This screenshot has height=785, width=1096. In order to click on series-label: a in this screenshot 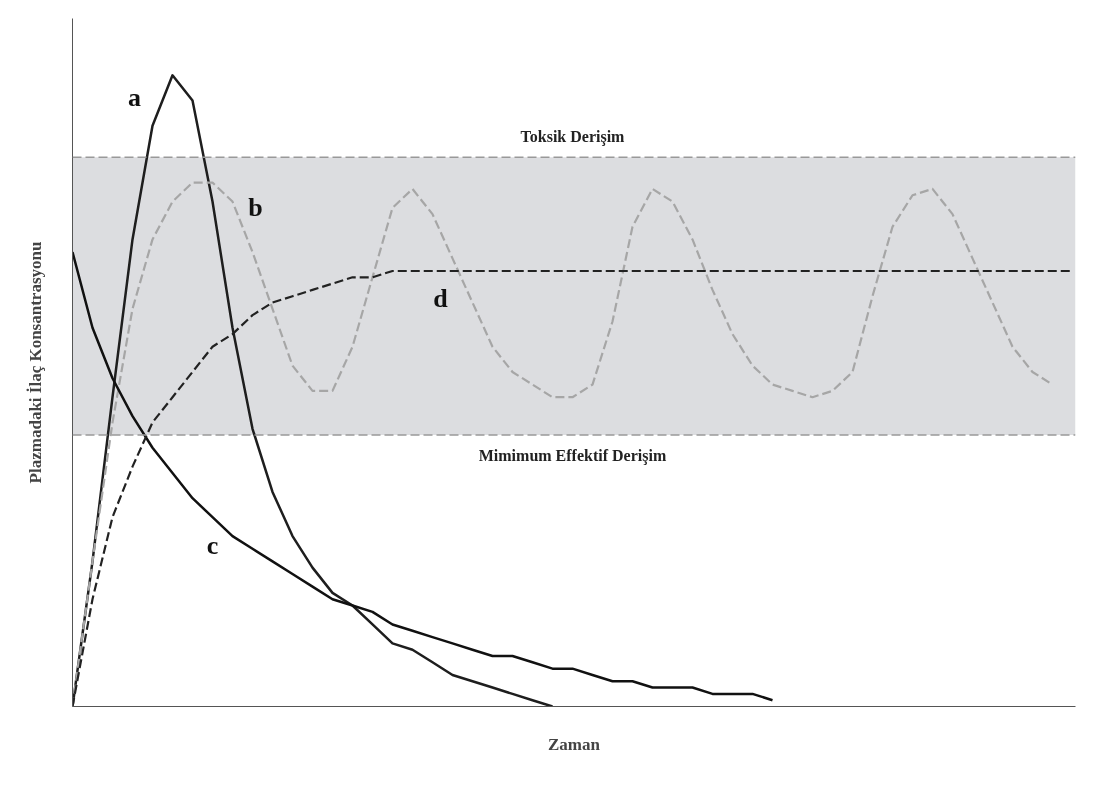, I will do `click(134, 97)`.